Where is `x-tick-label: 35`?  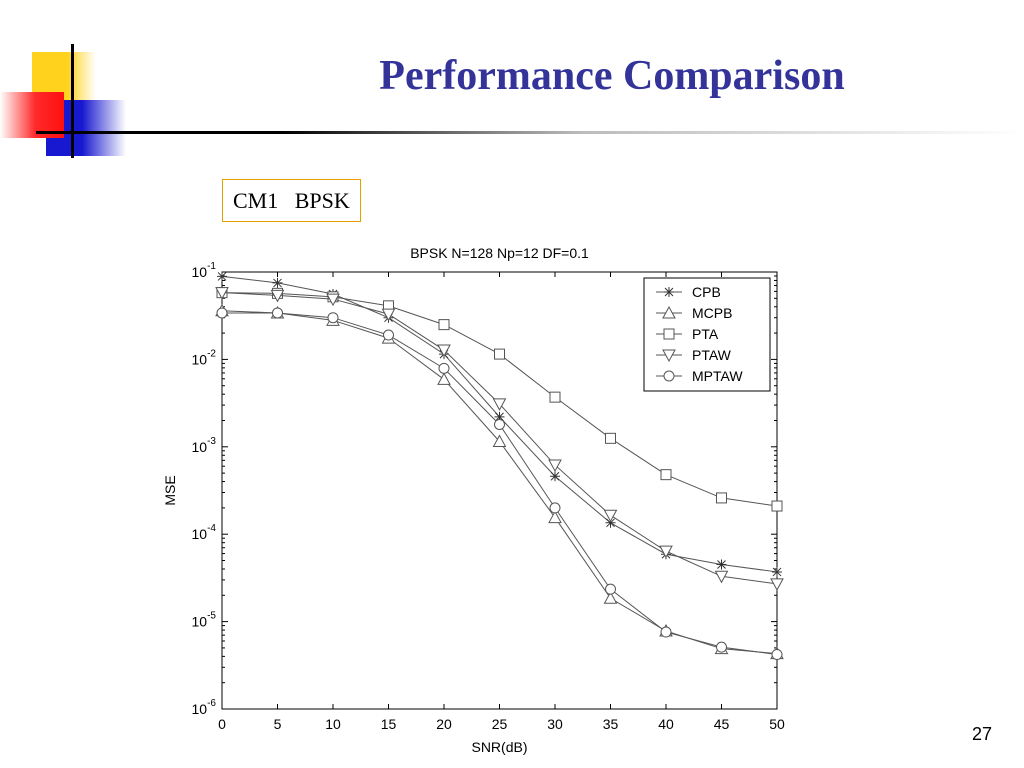
x-tick-label: 35 is located at coordinates (611, 724).